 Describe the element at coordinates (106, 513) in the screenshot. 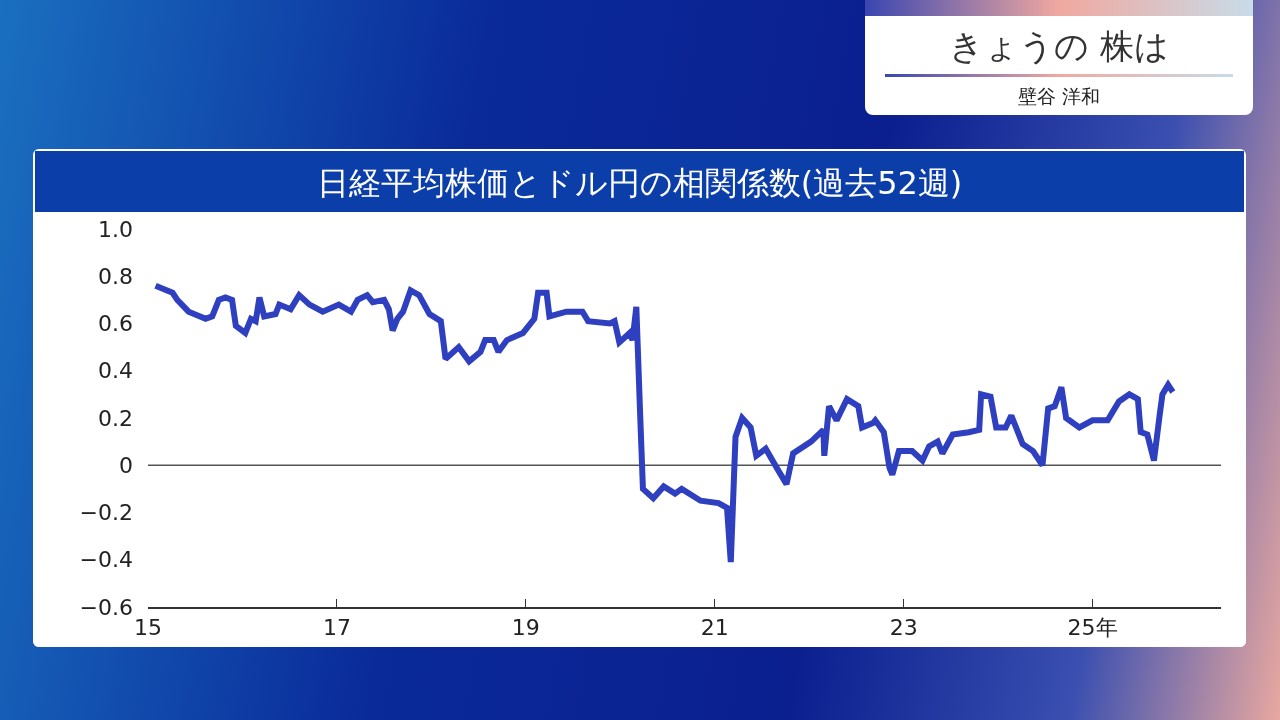

I see `y-tick-label: −0.2` at that location.